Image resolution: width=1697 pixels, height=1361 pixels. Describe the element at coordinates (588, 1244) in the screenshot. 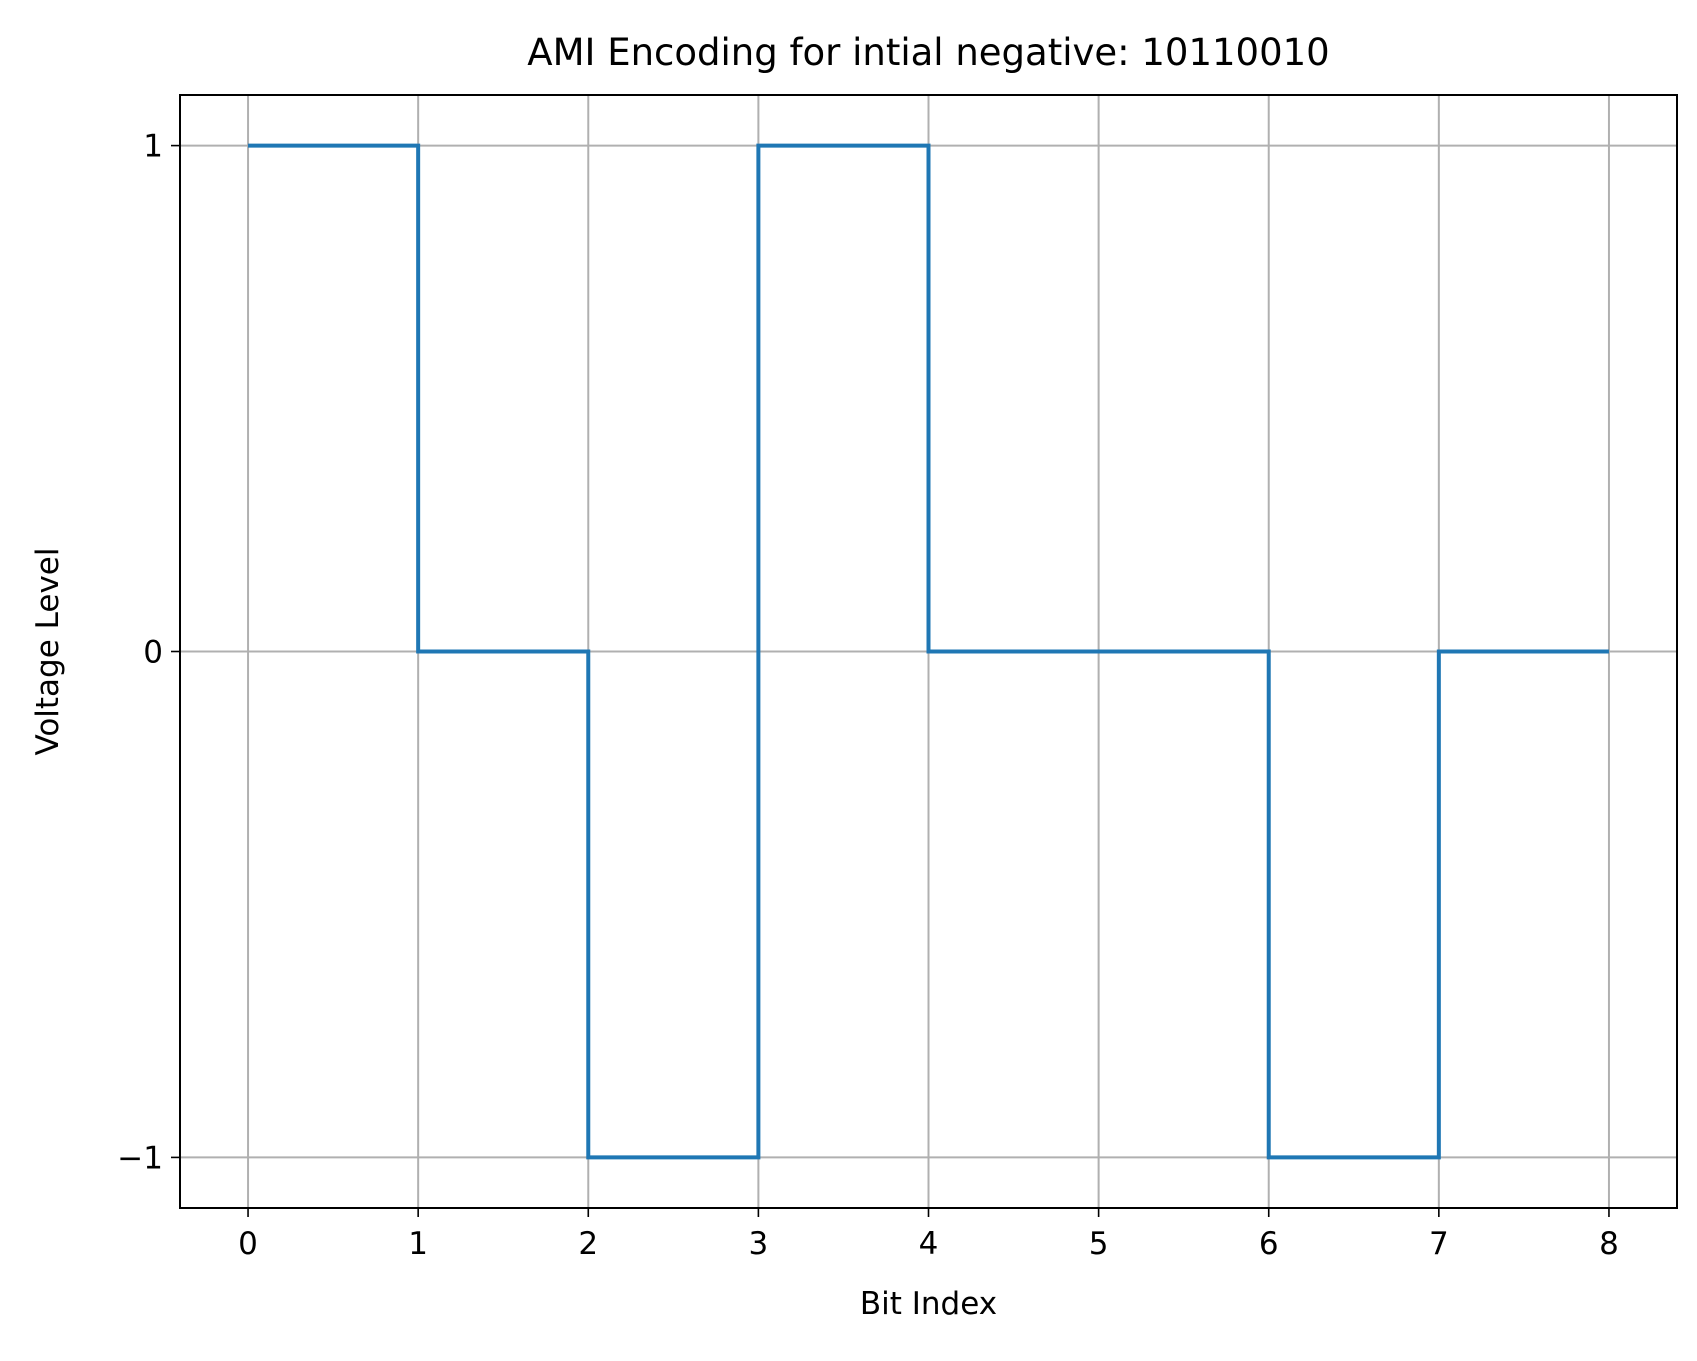

I see `x-tick-label: 2` at that location.